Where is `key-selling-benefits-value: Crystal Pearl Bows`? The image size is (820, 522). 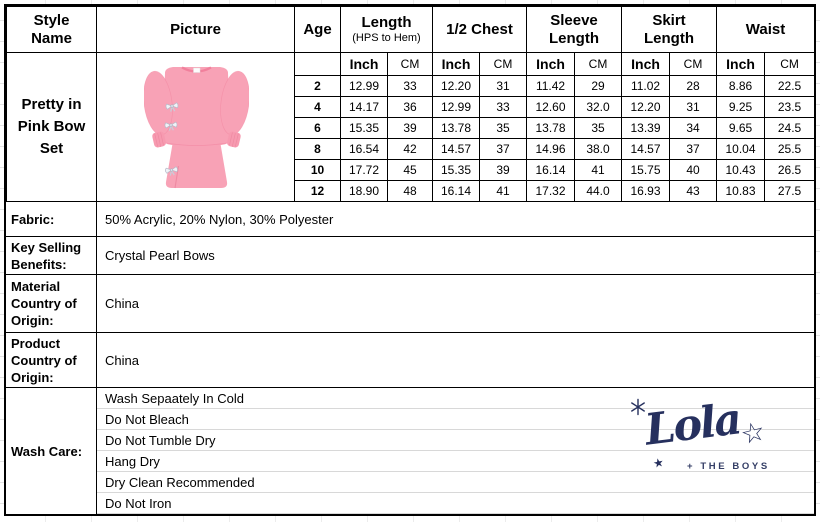 key-selling-benefits-value: Crystal Pearl Bows is located at coordinates (160, 255).